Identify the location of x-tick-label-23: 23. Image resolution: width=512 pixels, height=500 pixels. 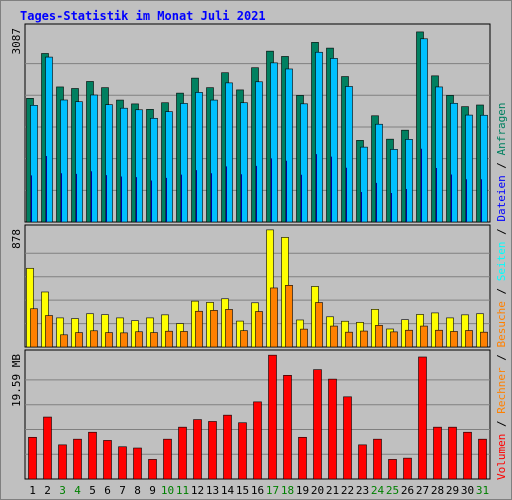
(362, 490).